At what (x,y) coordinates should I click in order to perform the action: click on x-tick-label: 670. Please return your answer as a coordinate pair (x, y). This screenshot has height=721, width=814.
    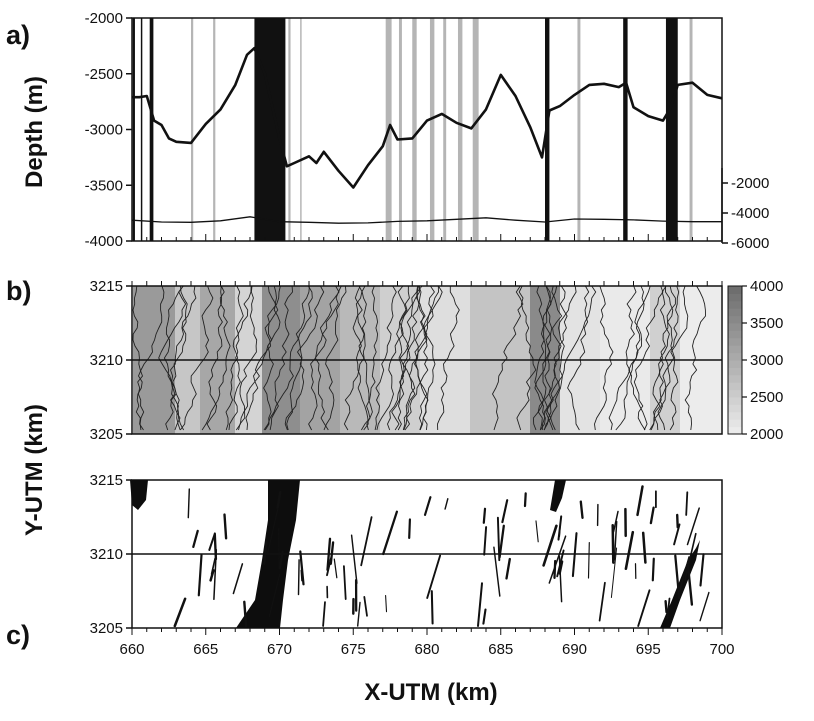
    Looking at the image, I should click on (279, 649).